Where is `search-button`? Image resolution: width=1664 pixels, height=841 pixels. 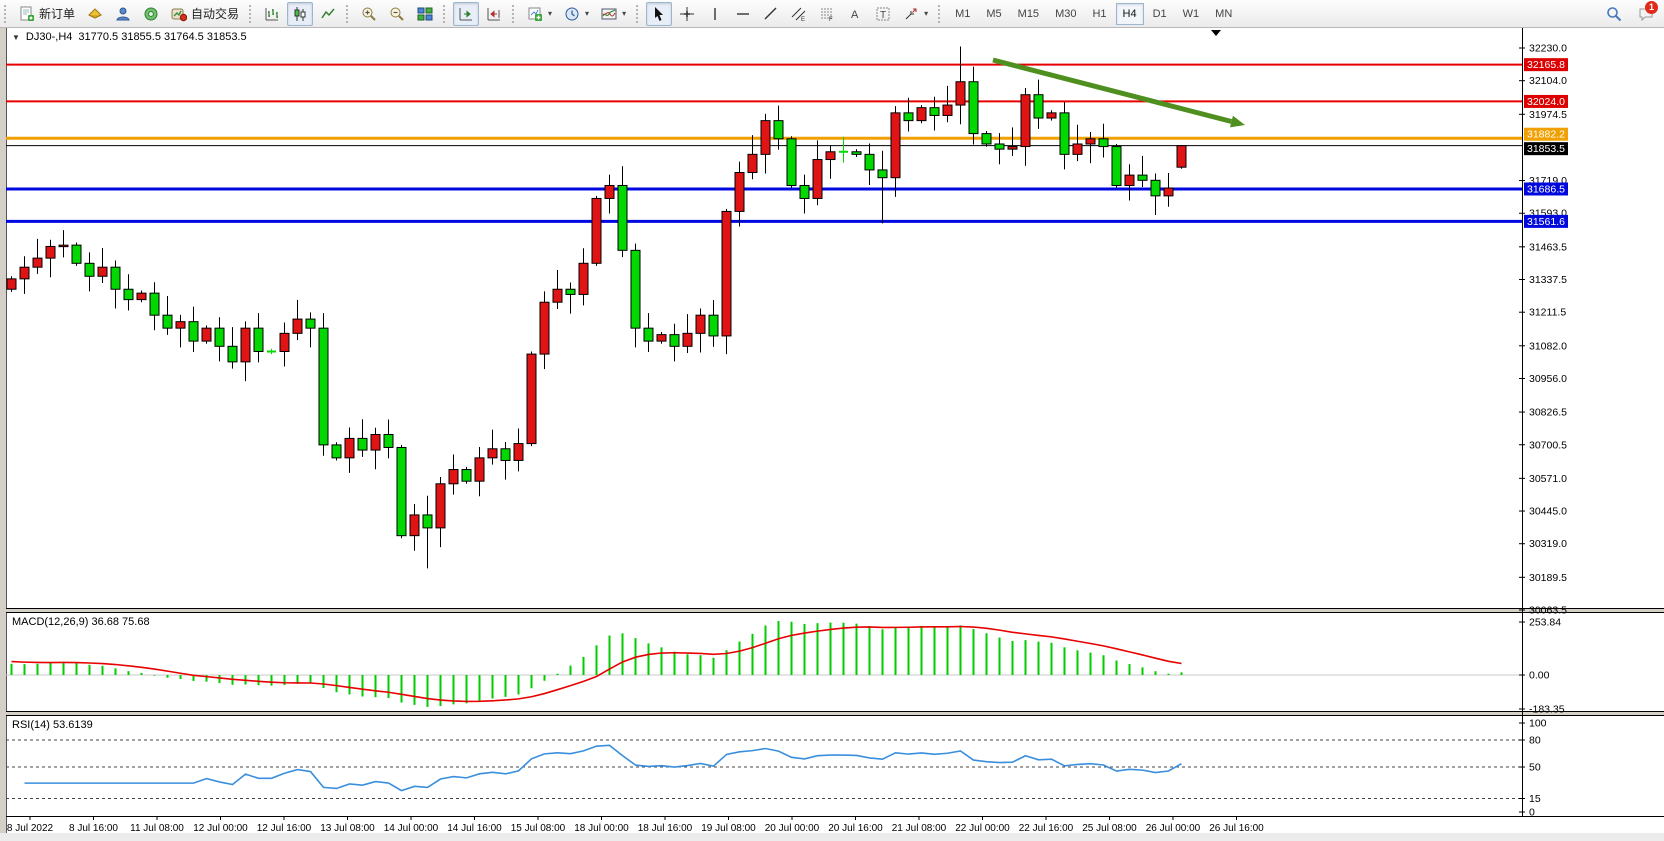 search-button is located at coordinates (1614, 14).